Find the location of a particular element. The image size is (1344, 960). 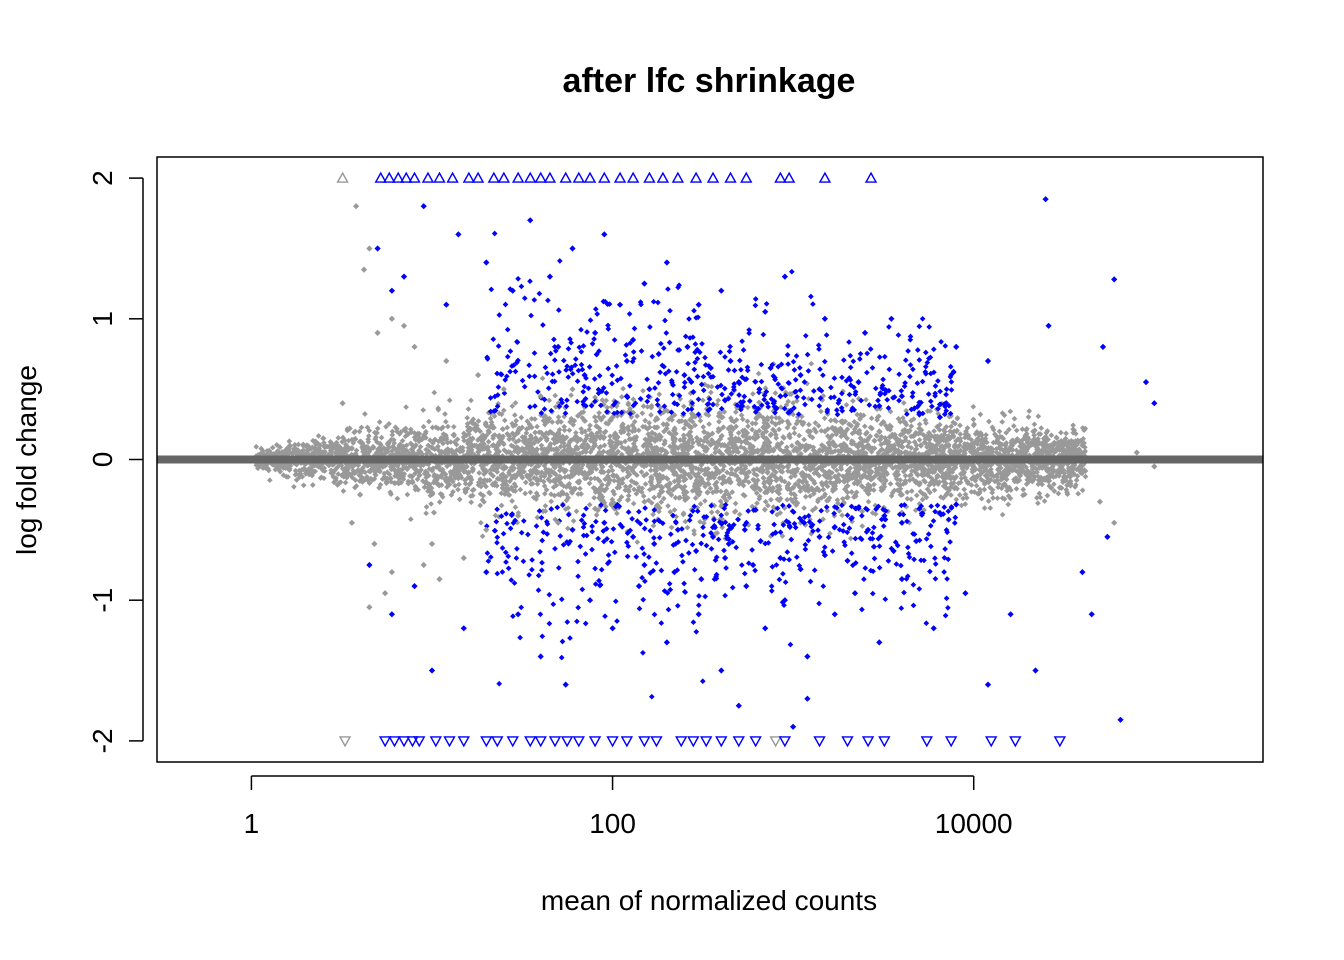

chart-title: after lfc shrinkage is located at coordinates (709, 81).